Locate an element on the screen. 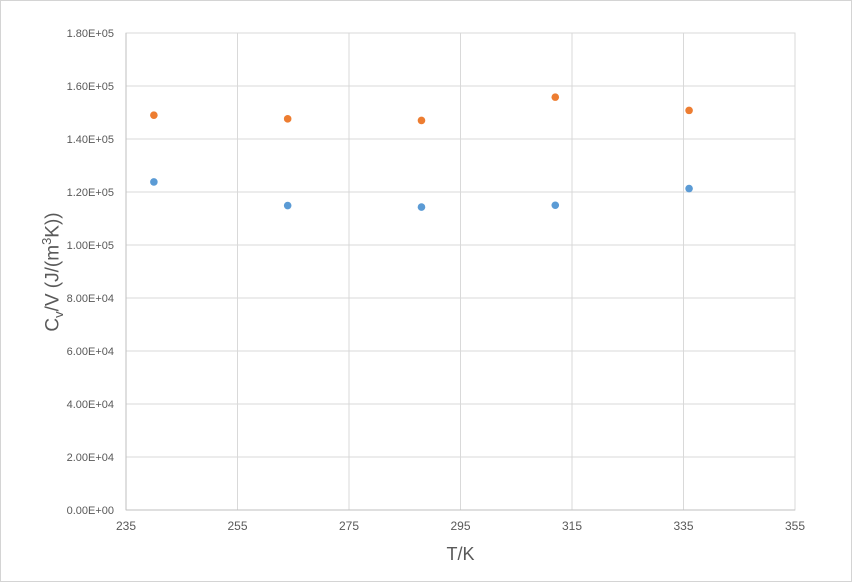 This screenshot has height=582, width=852. y-tick-label: 8.00E+04 is located at coordinates (90, 299).